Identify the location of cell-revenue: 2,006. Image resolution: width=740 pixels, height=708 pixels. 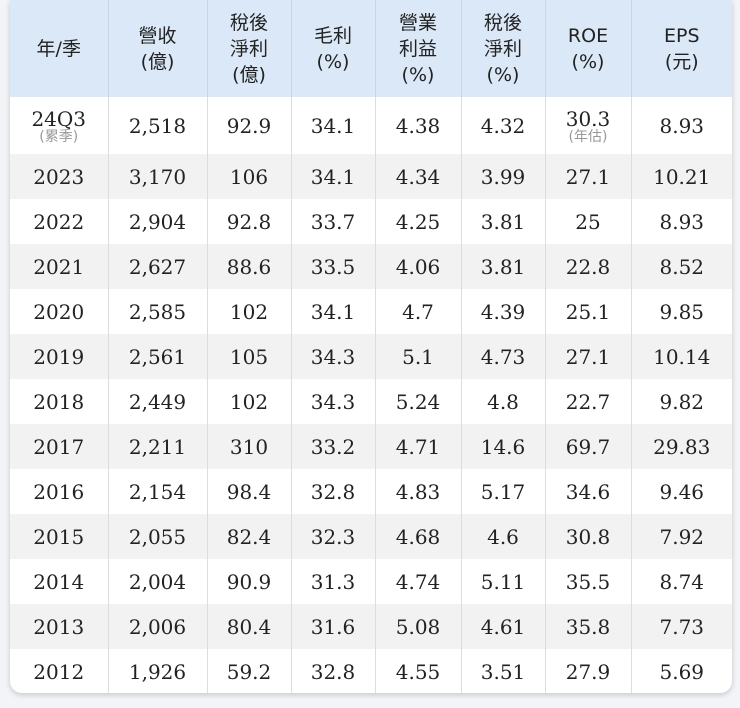
(158, 626).